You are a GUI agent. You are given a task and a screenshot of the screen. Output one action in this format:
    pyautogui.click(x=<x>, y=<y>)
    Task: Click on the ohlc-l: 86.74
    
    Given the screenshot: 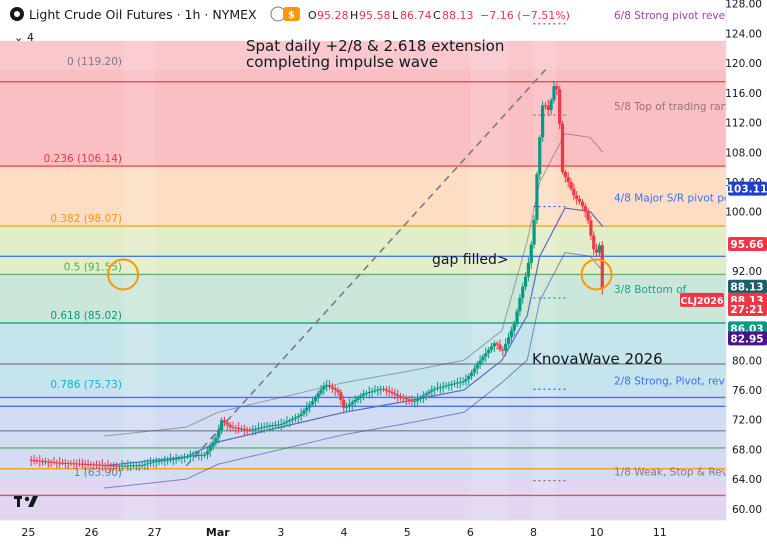 What is the action you would take?
    pyautogui.click(x=416, y=15)
    